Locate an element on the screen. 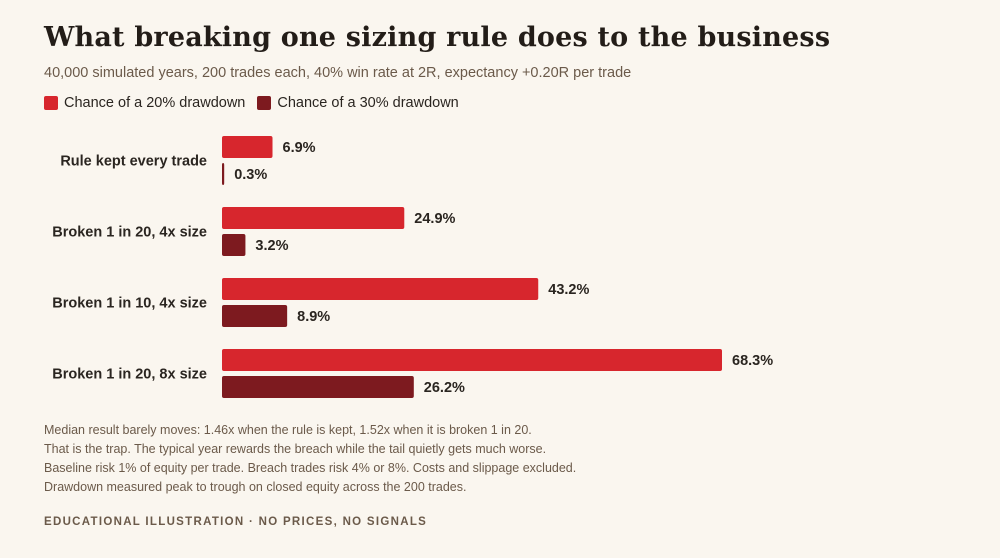 The width and height of the screenshot is (1000, 558). legend-swatch-30-drawdown is located at coordinates (264, 103).